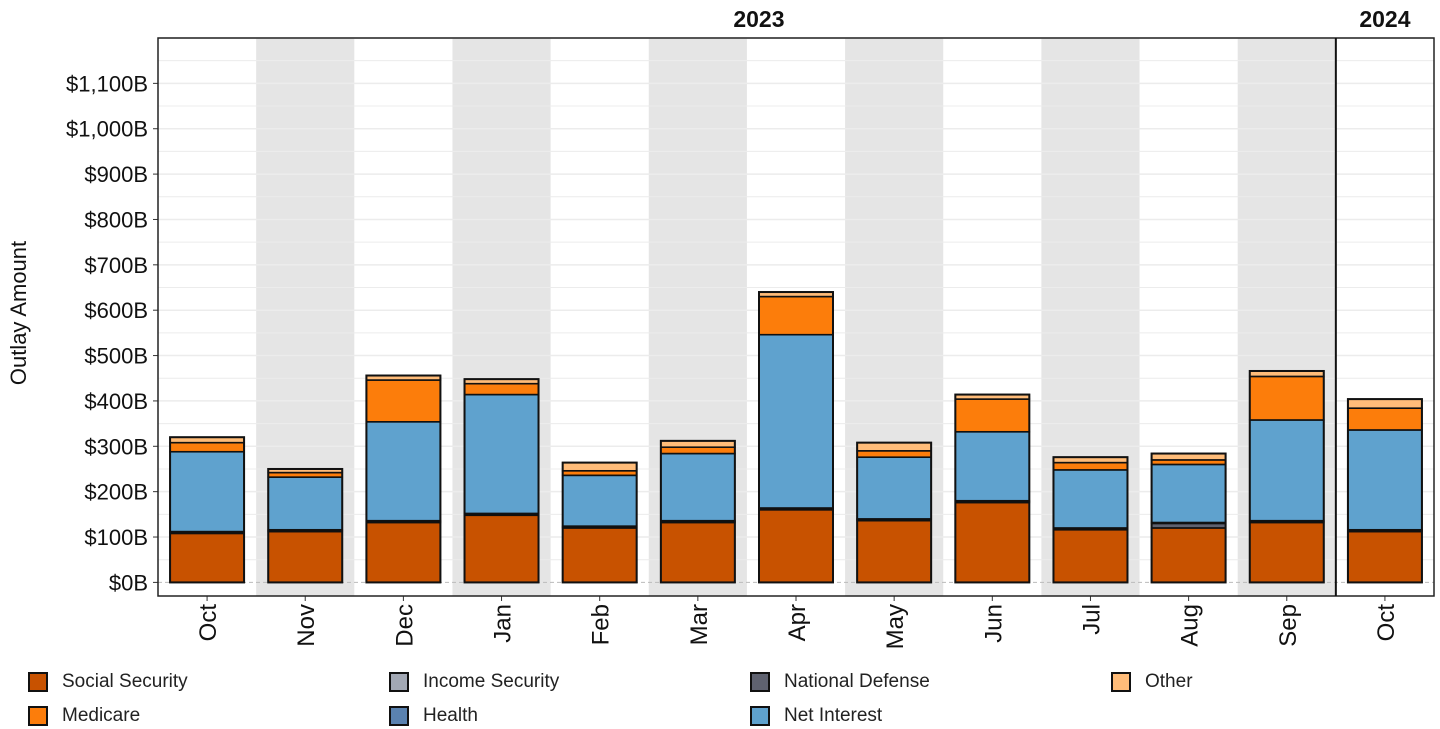 The image size is (1440, 729). Describe the element at coordinates (116, 401) in the screenshot. I see `y-tick-label: $400B` at that location.